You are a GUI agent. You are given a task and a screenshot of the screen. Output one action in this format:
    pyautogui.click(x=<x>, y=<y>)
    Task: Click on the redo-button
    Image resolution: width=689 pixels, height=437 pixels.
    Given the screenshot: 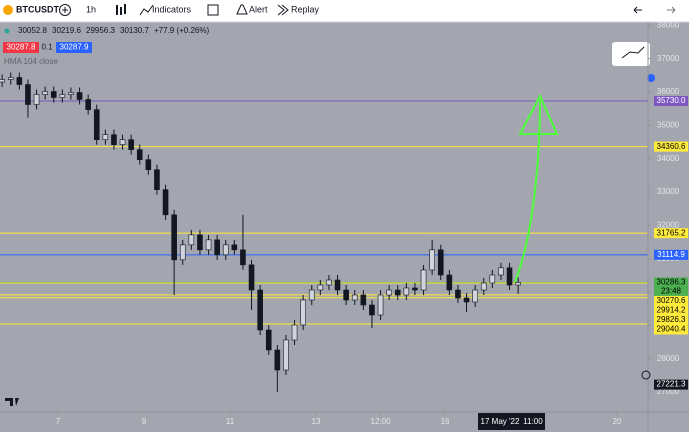 What is the action you would take?
    pyautogui.click(x=671, y=10)
    